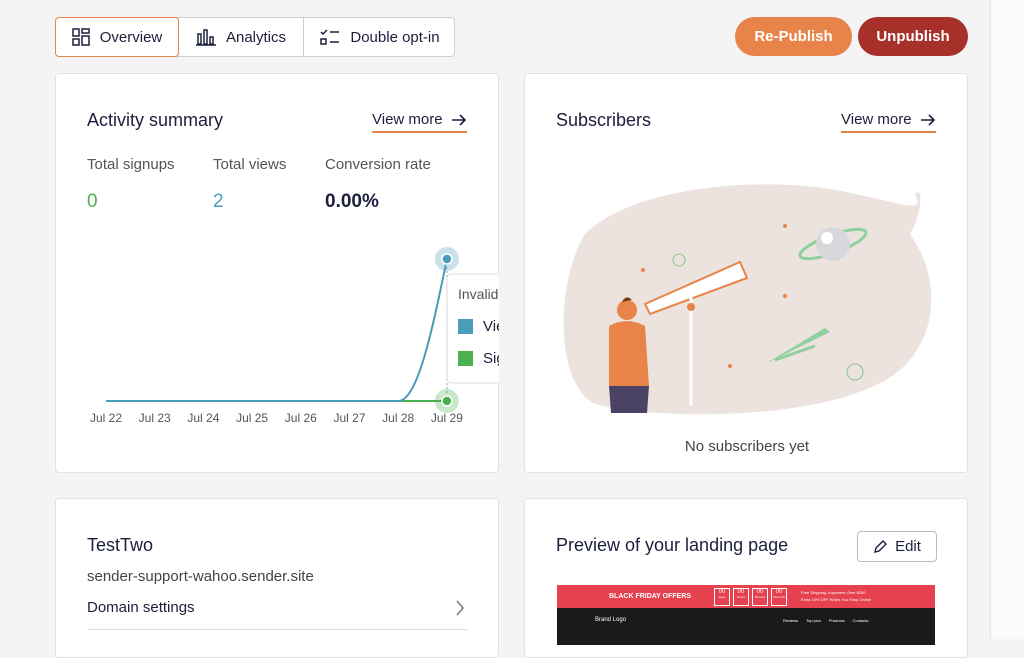 The image size is (1024, 658). Describe the element at coordinates (200, 576) in the screenshot. I see `domain-text: sender-support-wahoo.sender.site` at that location.